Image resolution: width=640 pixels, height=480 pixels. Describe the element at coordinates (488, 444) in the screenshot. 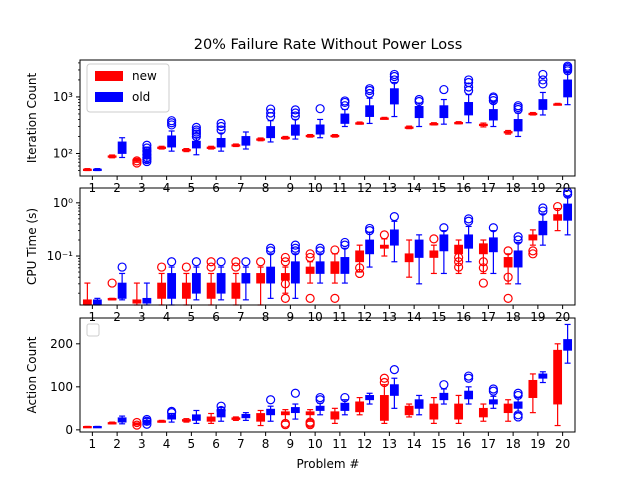

I see `x-tick-label: 17` at that location.